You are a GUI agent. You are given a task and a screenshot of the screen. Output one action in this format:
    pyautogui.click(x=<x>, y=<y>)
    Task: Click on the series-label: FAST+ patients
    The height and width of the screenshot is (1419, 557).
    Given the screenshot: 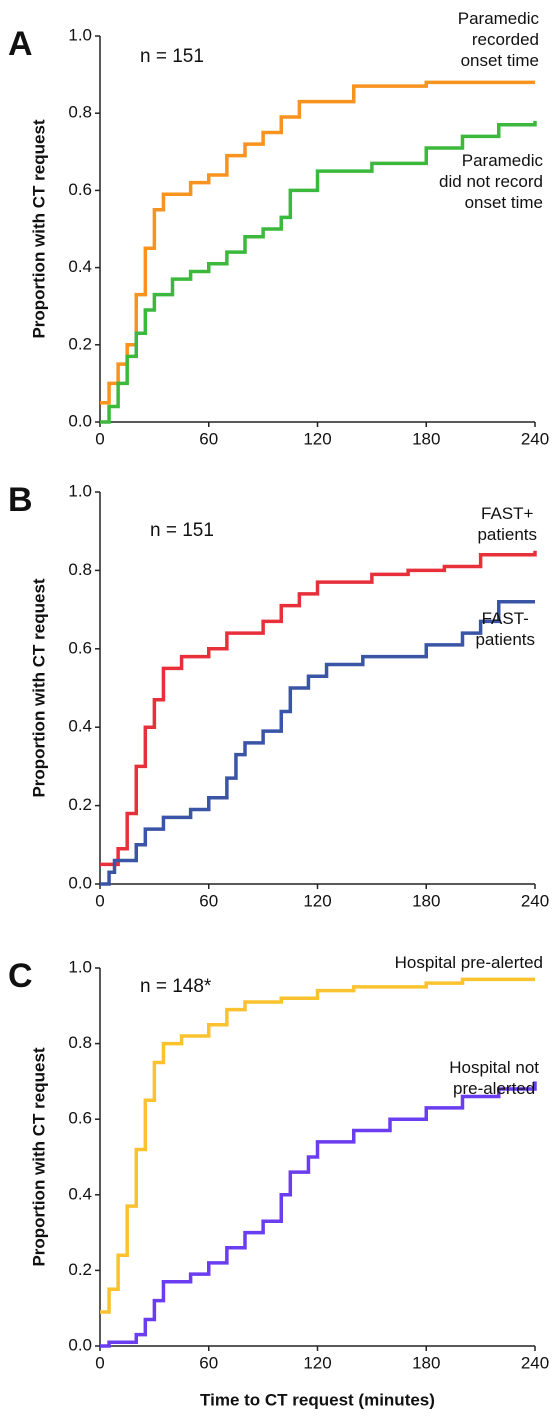 What is the action you would take?
    pyautogui.click(x=507, y=524)
    